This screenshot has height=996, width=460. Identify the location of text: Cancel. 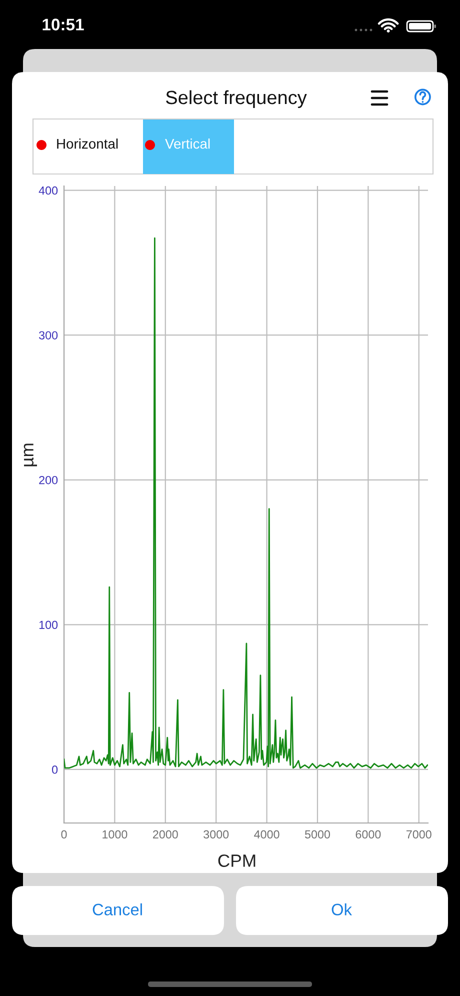
(117, 909).